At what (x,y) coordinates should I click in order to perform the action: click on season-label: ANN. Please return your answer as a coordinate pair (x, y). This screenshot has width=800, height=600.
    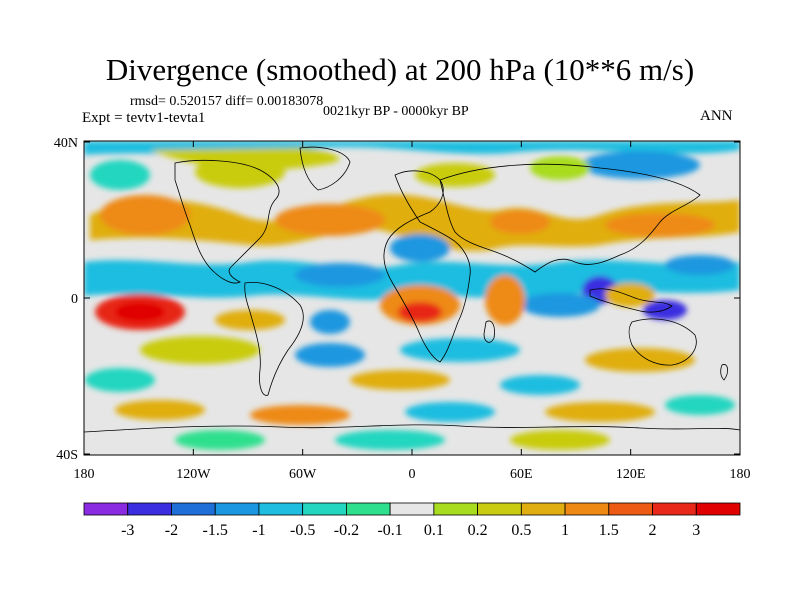
    Looking at the image, I should click on (716, 116).